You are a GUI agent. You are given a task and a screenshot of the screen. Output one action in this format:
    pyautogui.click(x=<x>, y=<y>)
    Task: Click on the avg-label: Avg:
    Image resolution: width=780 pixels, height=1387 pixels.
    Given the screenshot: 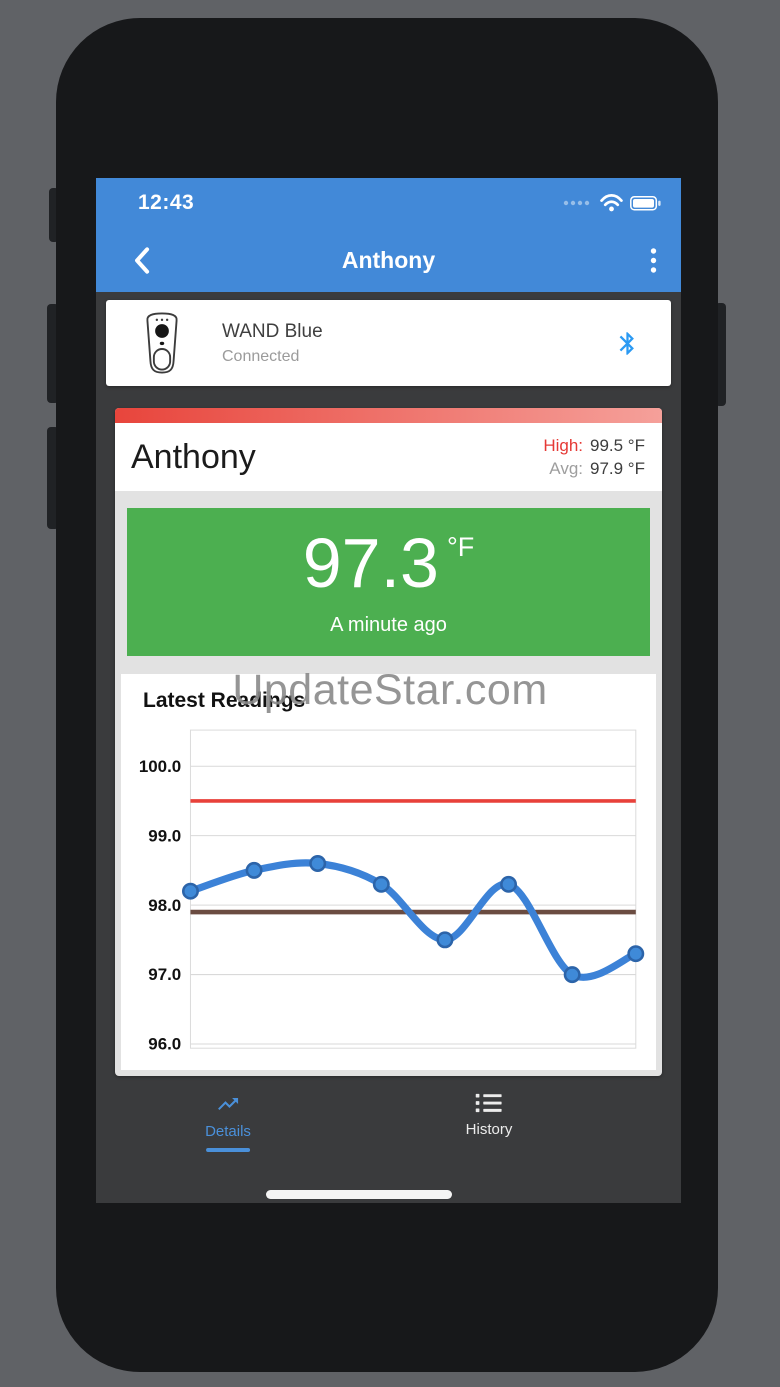 What is the action you would take?
    pyautogui.click(x=566, y=468)
    